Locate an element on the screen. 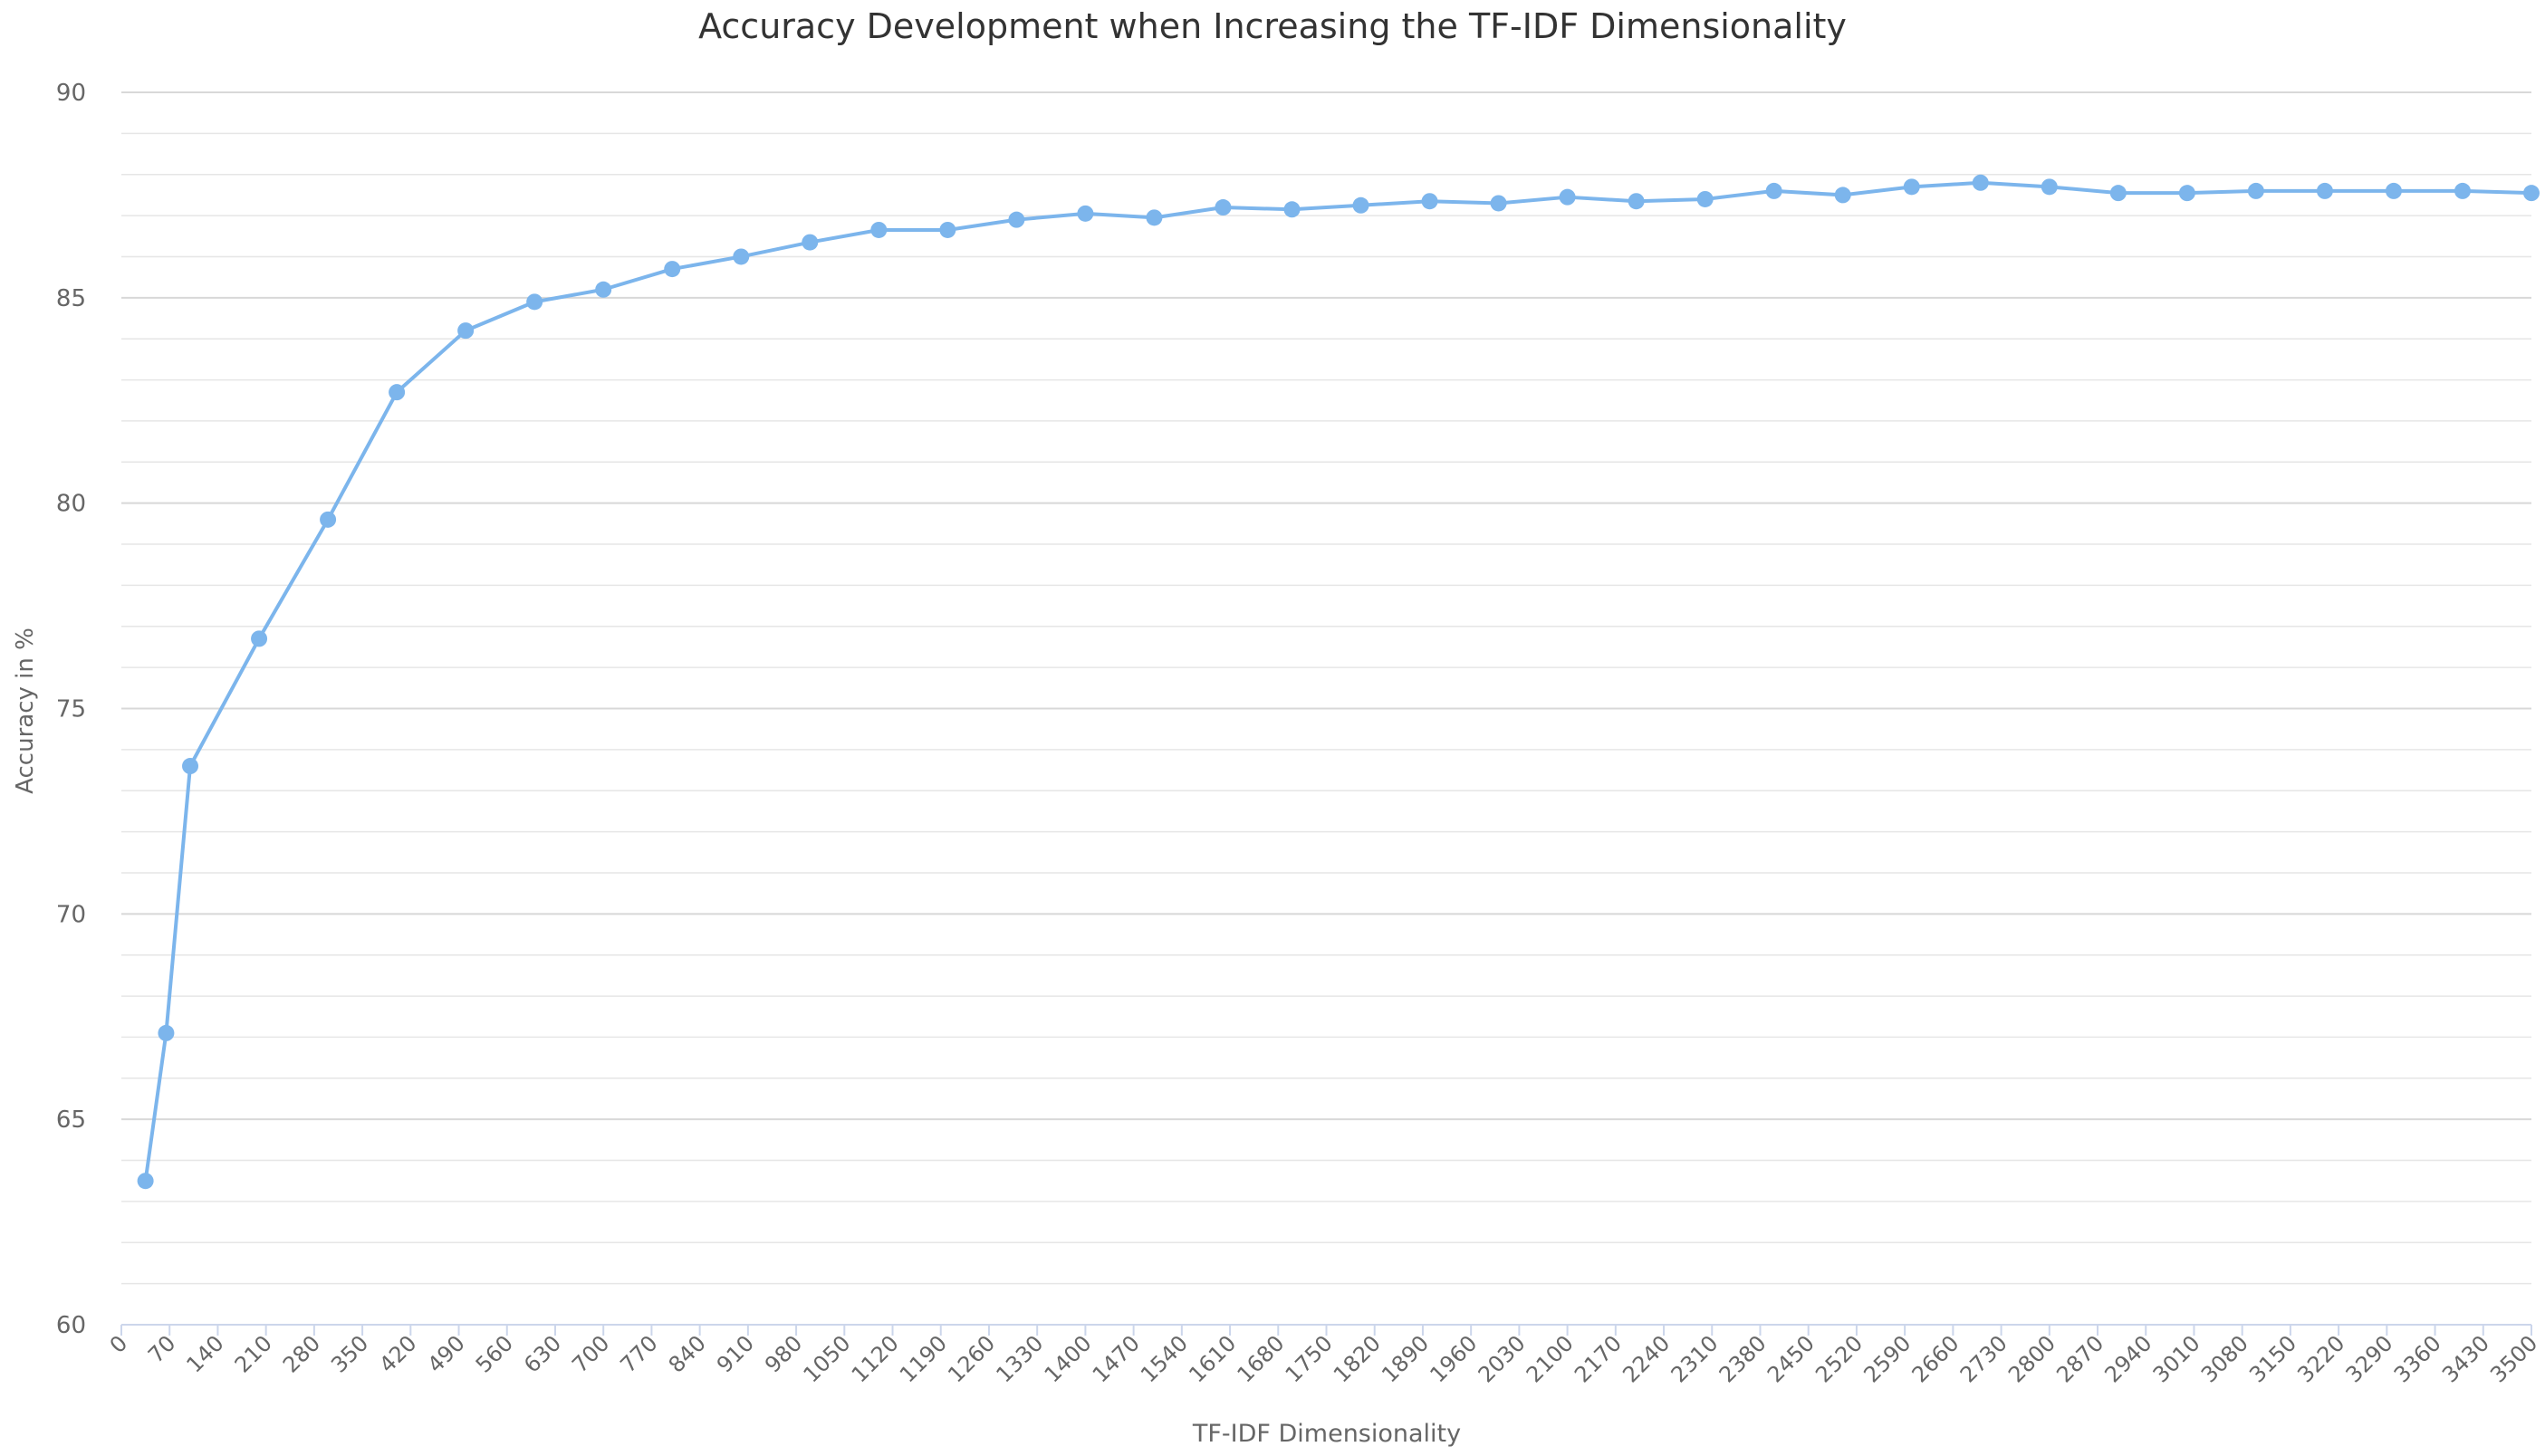  x-tick-label: 3150 is located at coordinates (2272, 1358).